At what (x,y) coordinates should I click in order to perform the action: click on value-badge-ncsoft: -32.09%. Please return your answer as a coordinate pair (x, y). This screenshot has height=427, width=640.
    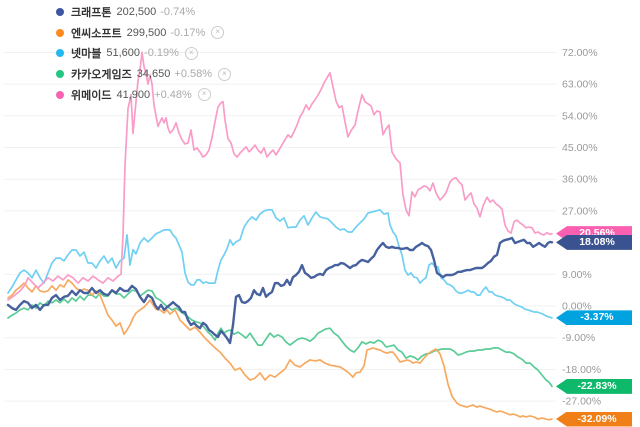
    Looking at the image, I should click on (594, 419).